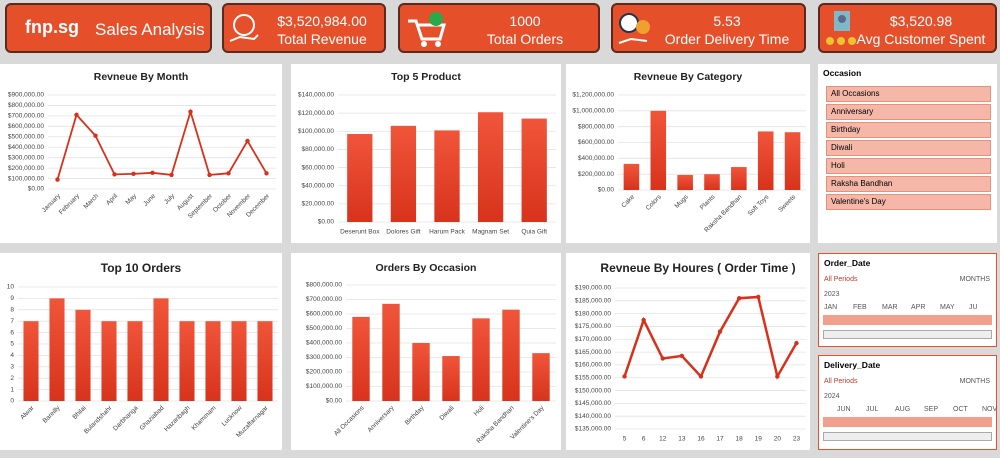 This screenshot has width=1000, height=458. I want to click on x-tick-label: 16, so click(701, 439).